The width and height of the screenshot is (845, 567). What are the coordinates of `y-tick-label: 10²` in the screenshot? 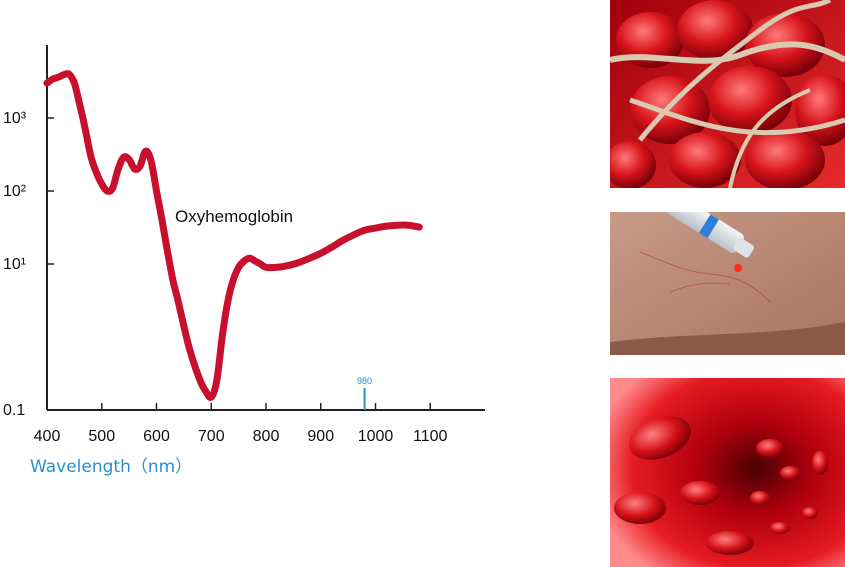 It's located at (15, 191).